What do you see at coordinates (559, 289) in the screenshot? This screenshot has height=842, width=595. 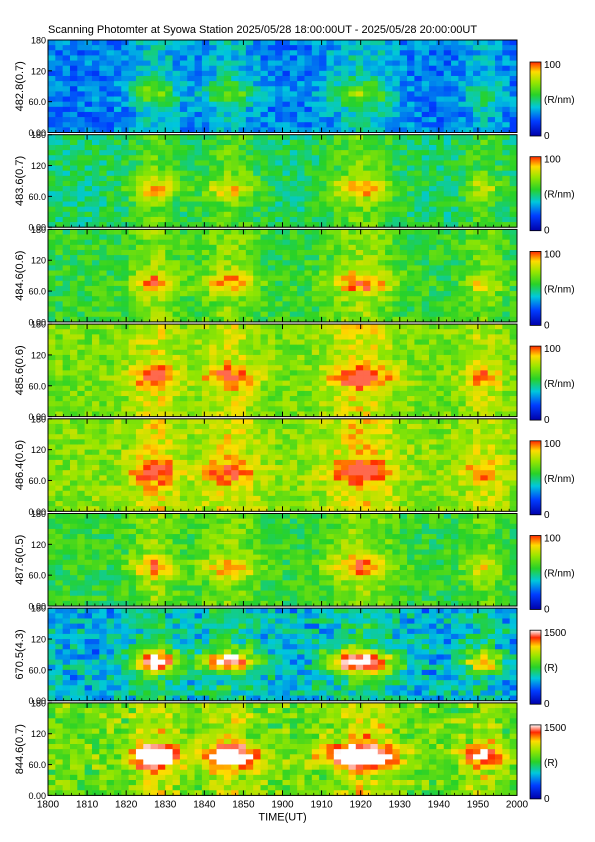 I see `colorbar-unit-label: (R/nm)` at bounding box center [559, 289].